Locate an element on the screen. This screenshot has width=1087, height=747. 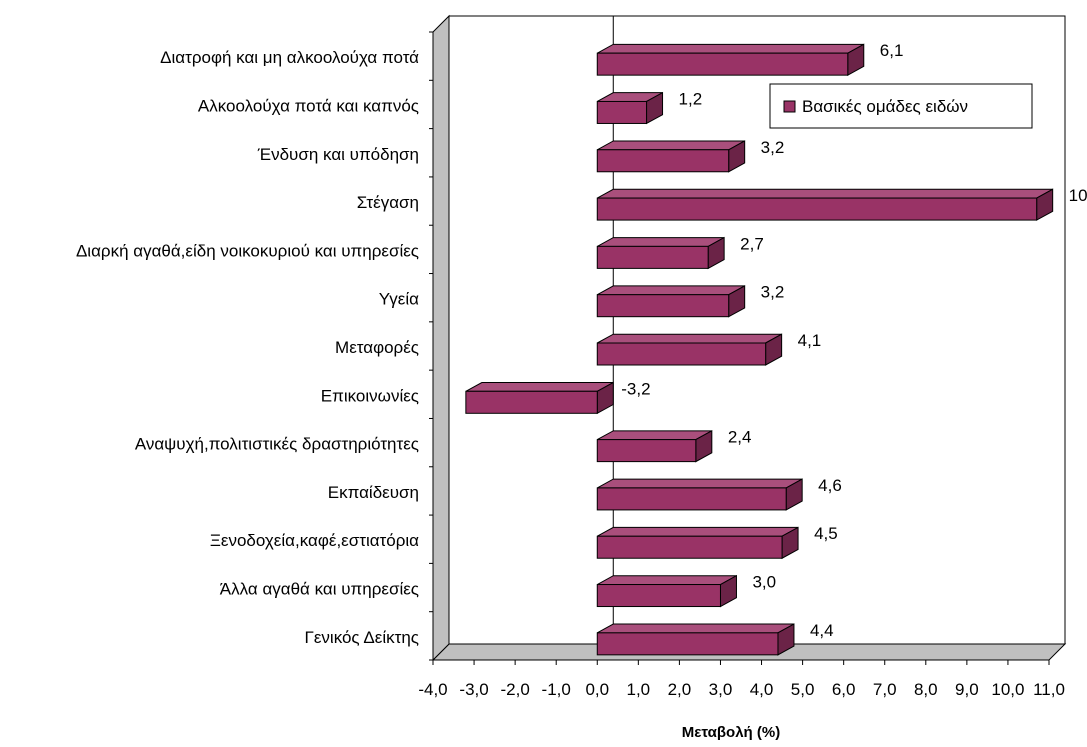
chart-left-wall is located at coordinates (441, 338).